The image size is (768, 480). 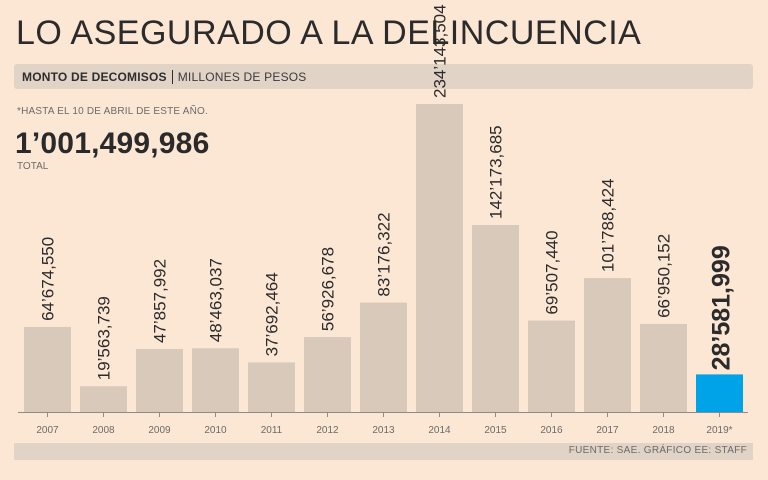 I want to click on bar-value-label: 48’463,037, so click(x=216, y=300).